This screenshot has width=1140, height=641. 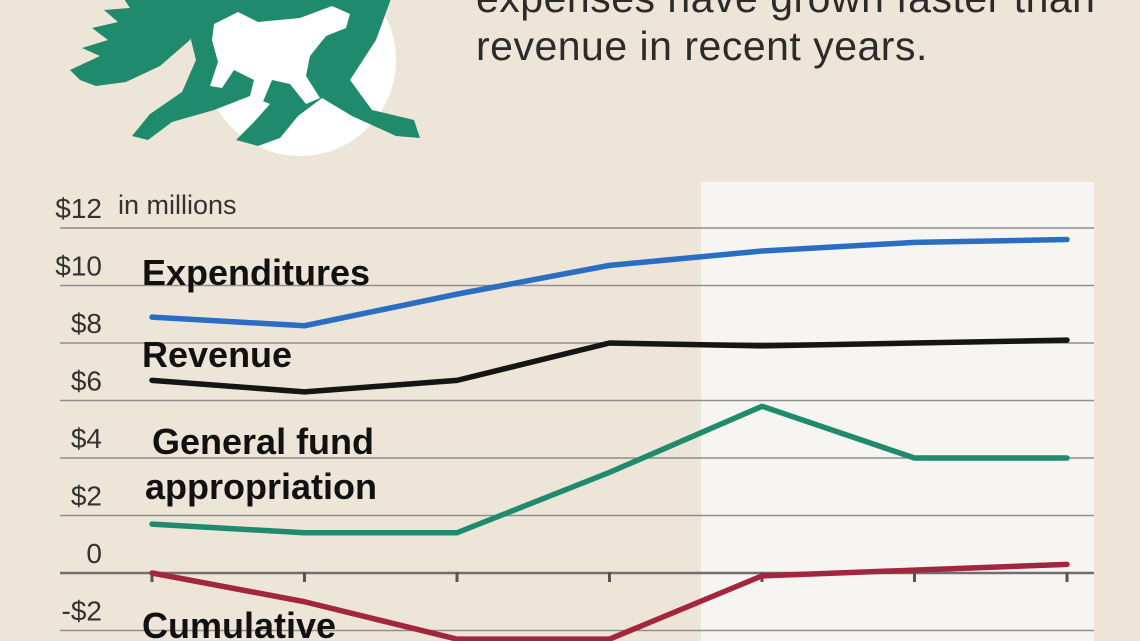 What do you see at coordinates (796, 11) in the screenshot?
I see `headline-line-1: expenses have grown faster than` at bounding box center [796, 11].